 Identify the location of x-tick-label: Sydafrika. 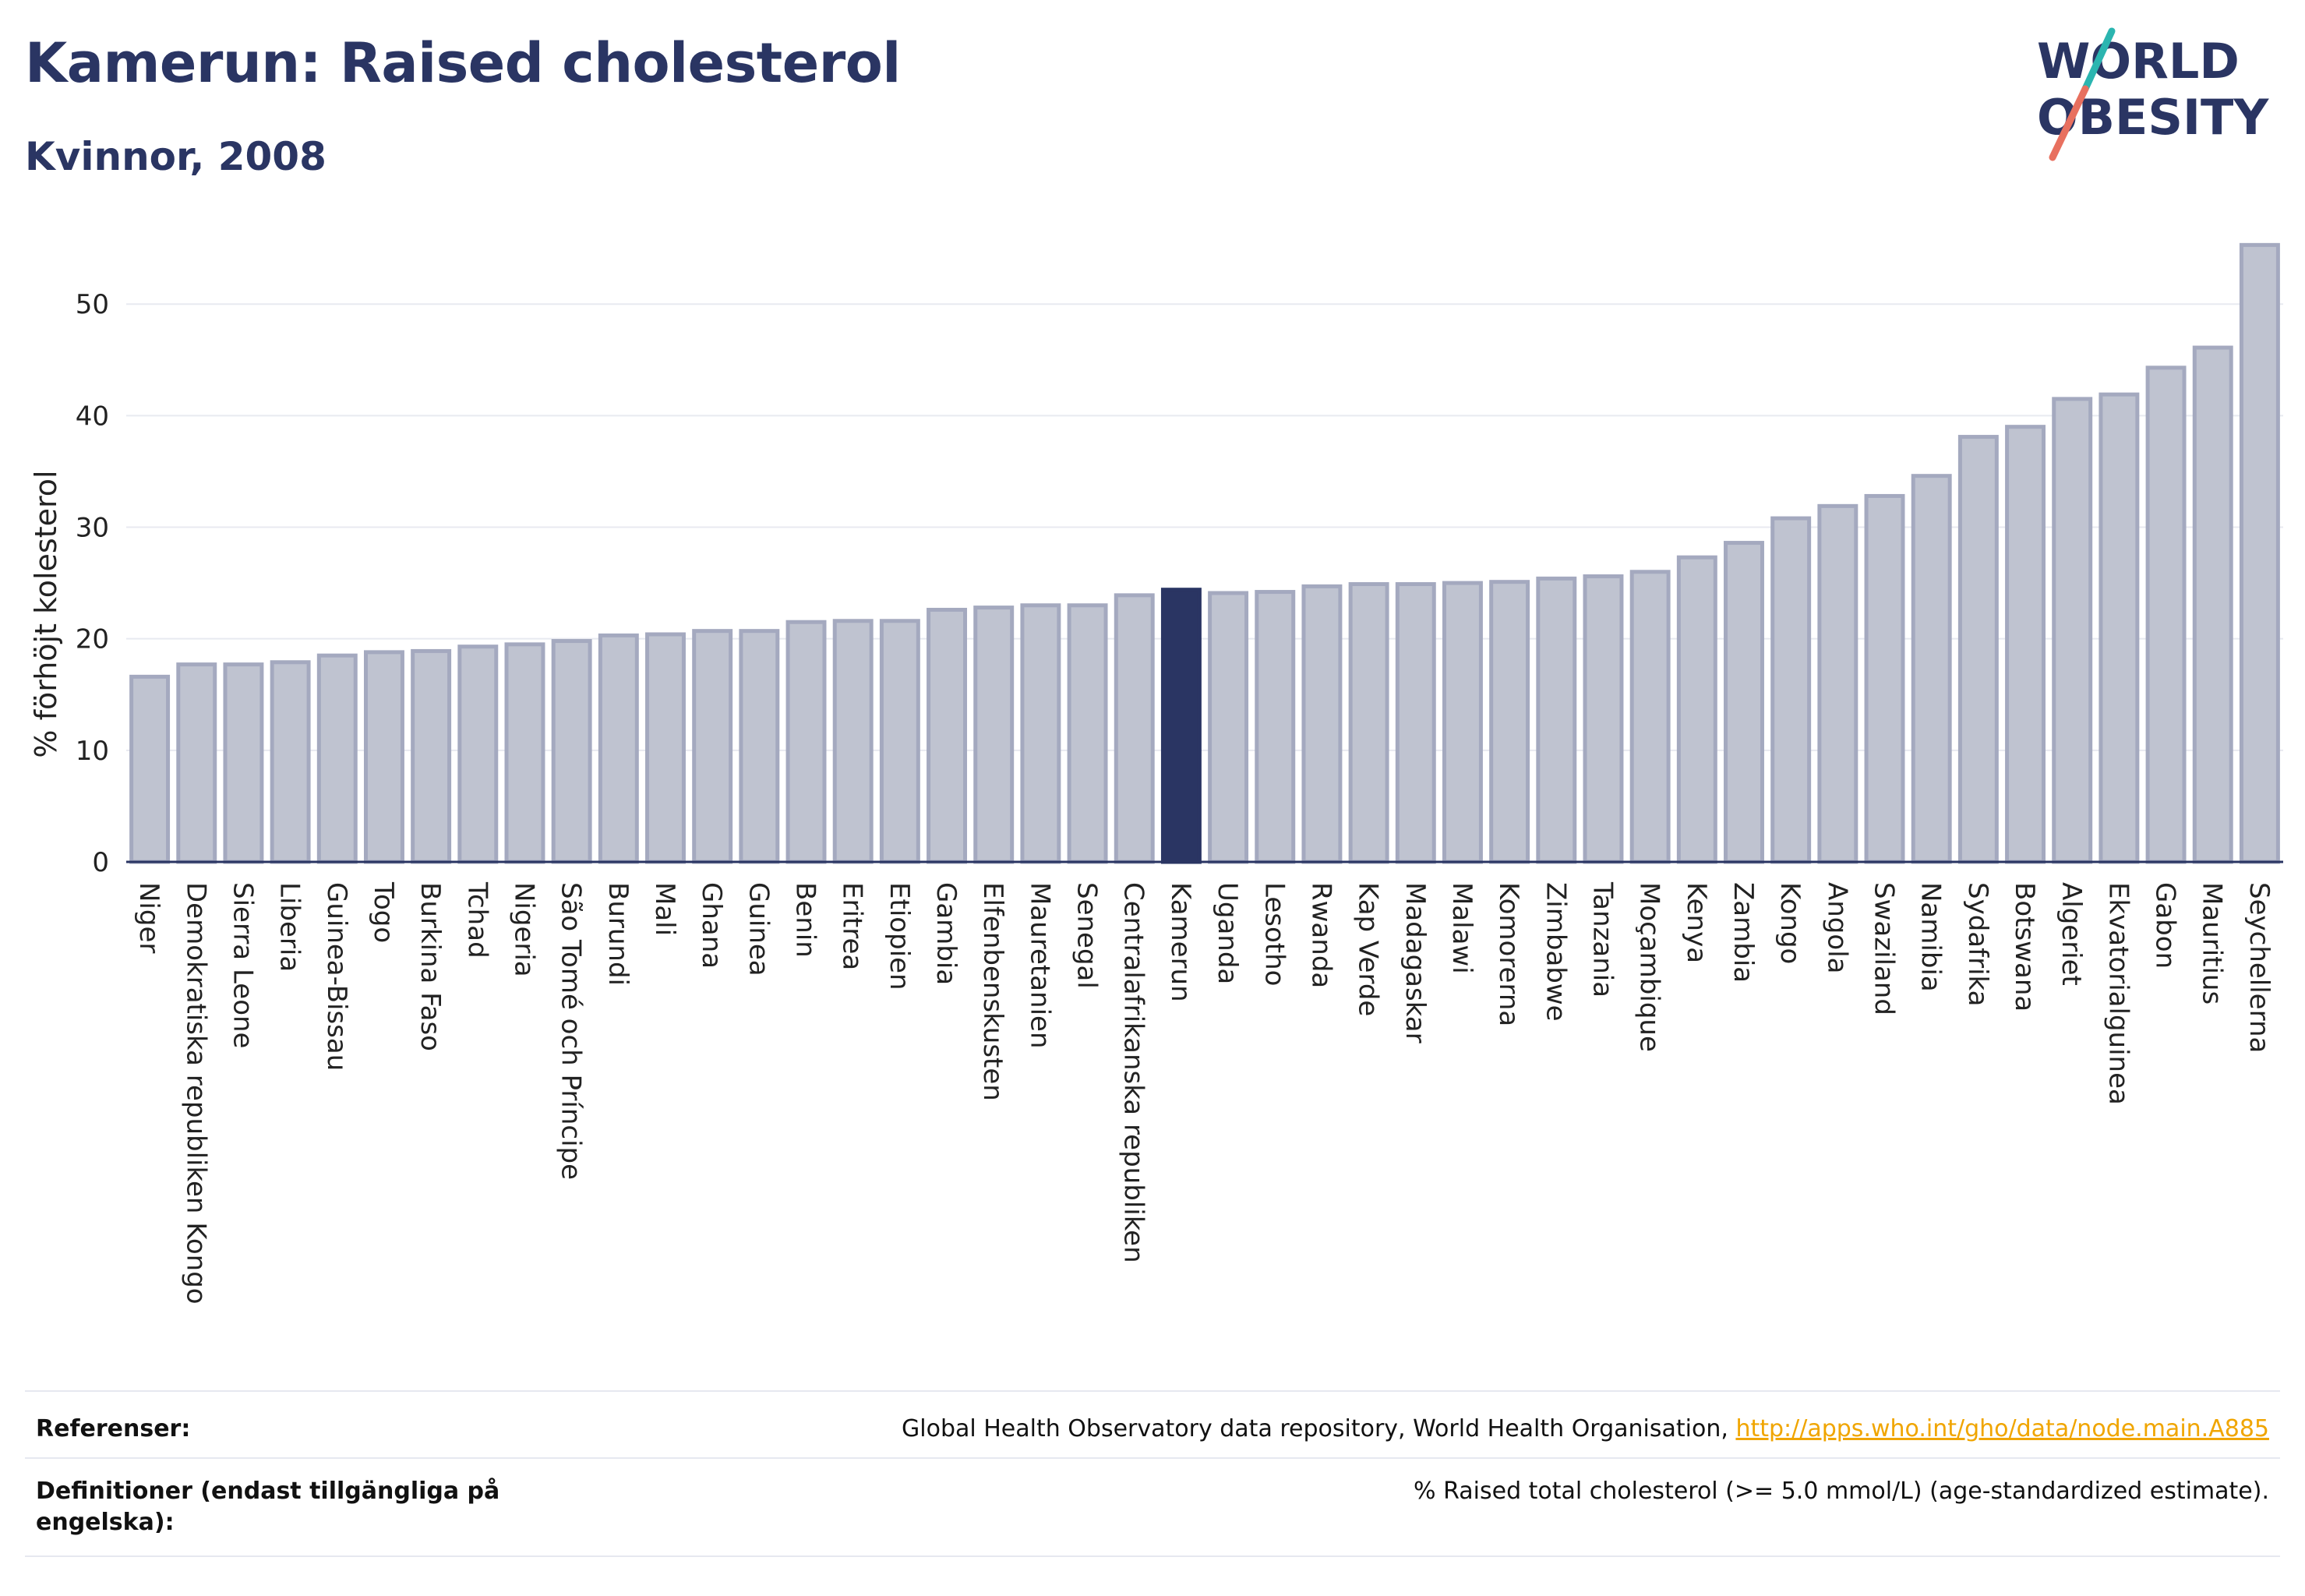
(1977, 944).